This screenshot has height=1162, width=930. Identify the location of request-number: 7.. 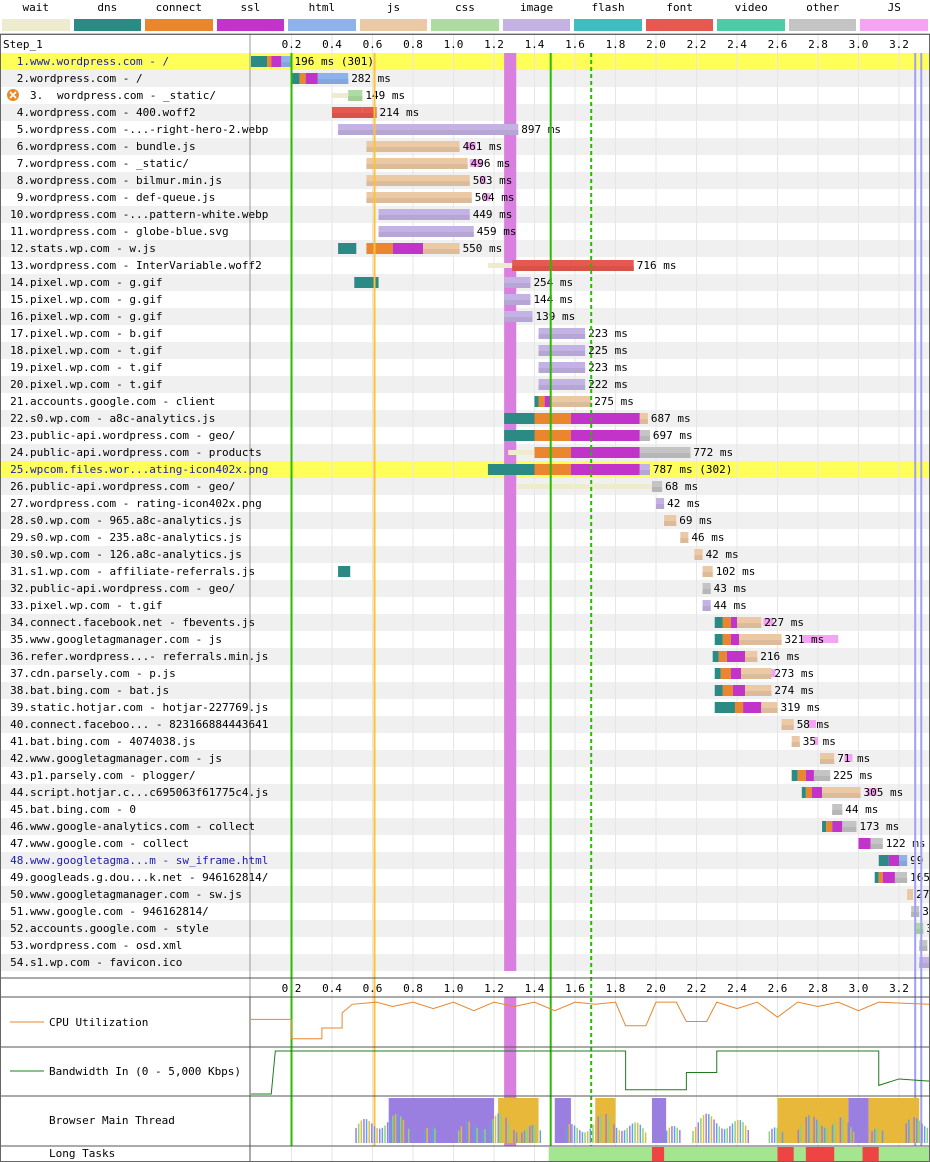
(23, 163).